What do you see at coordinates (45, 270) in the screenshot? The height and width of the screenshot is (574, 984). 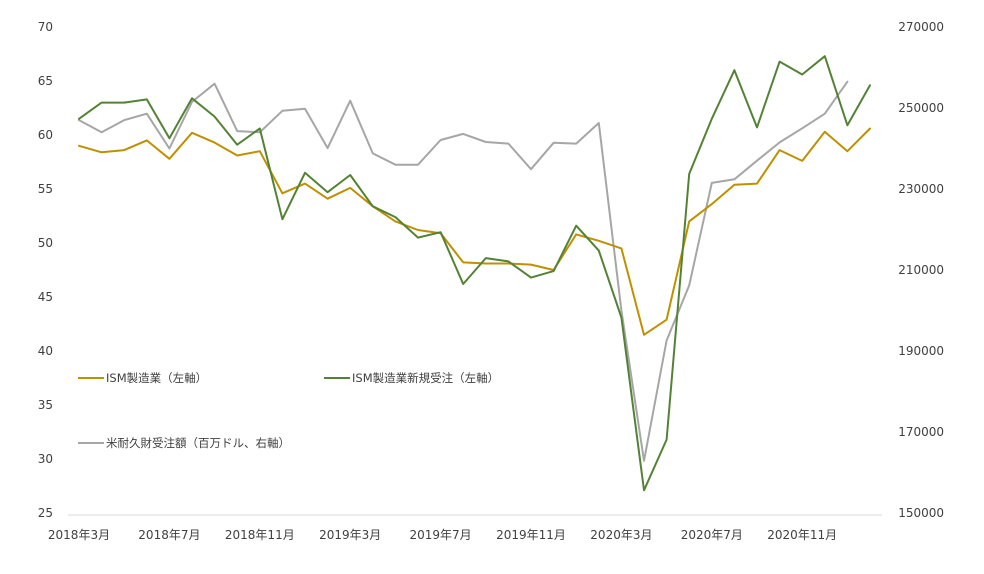 I see `y-left-tick-labels: 25 30 35 40 45 50 55 60 65 70` at bounding box center [45, 270].